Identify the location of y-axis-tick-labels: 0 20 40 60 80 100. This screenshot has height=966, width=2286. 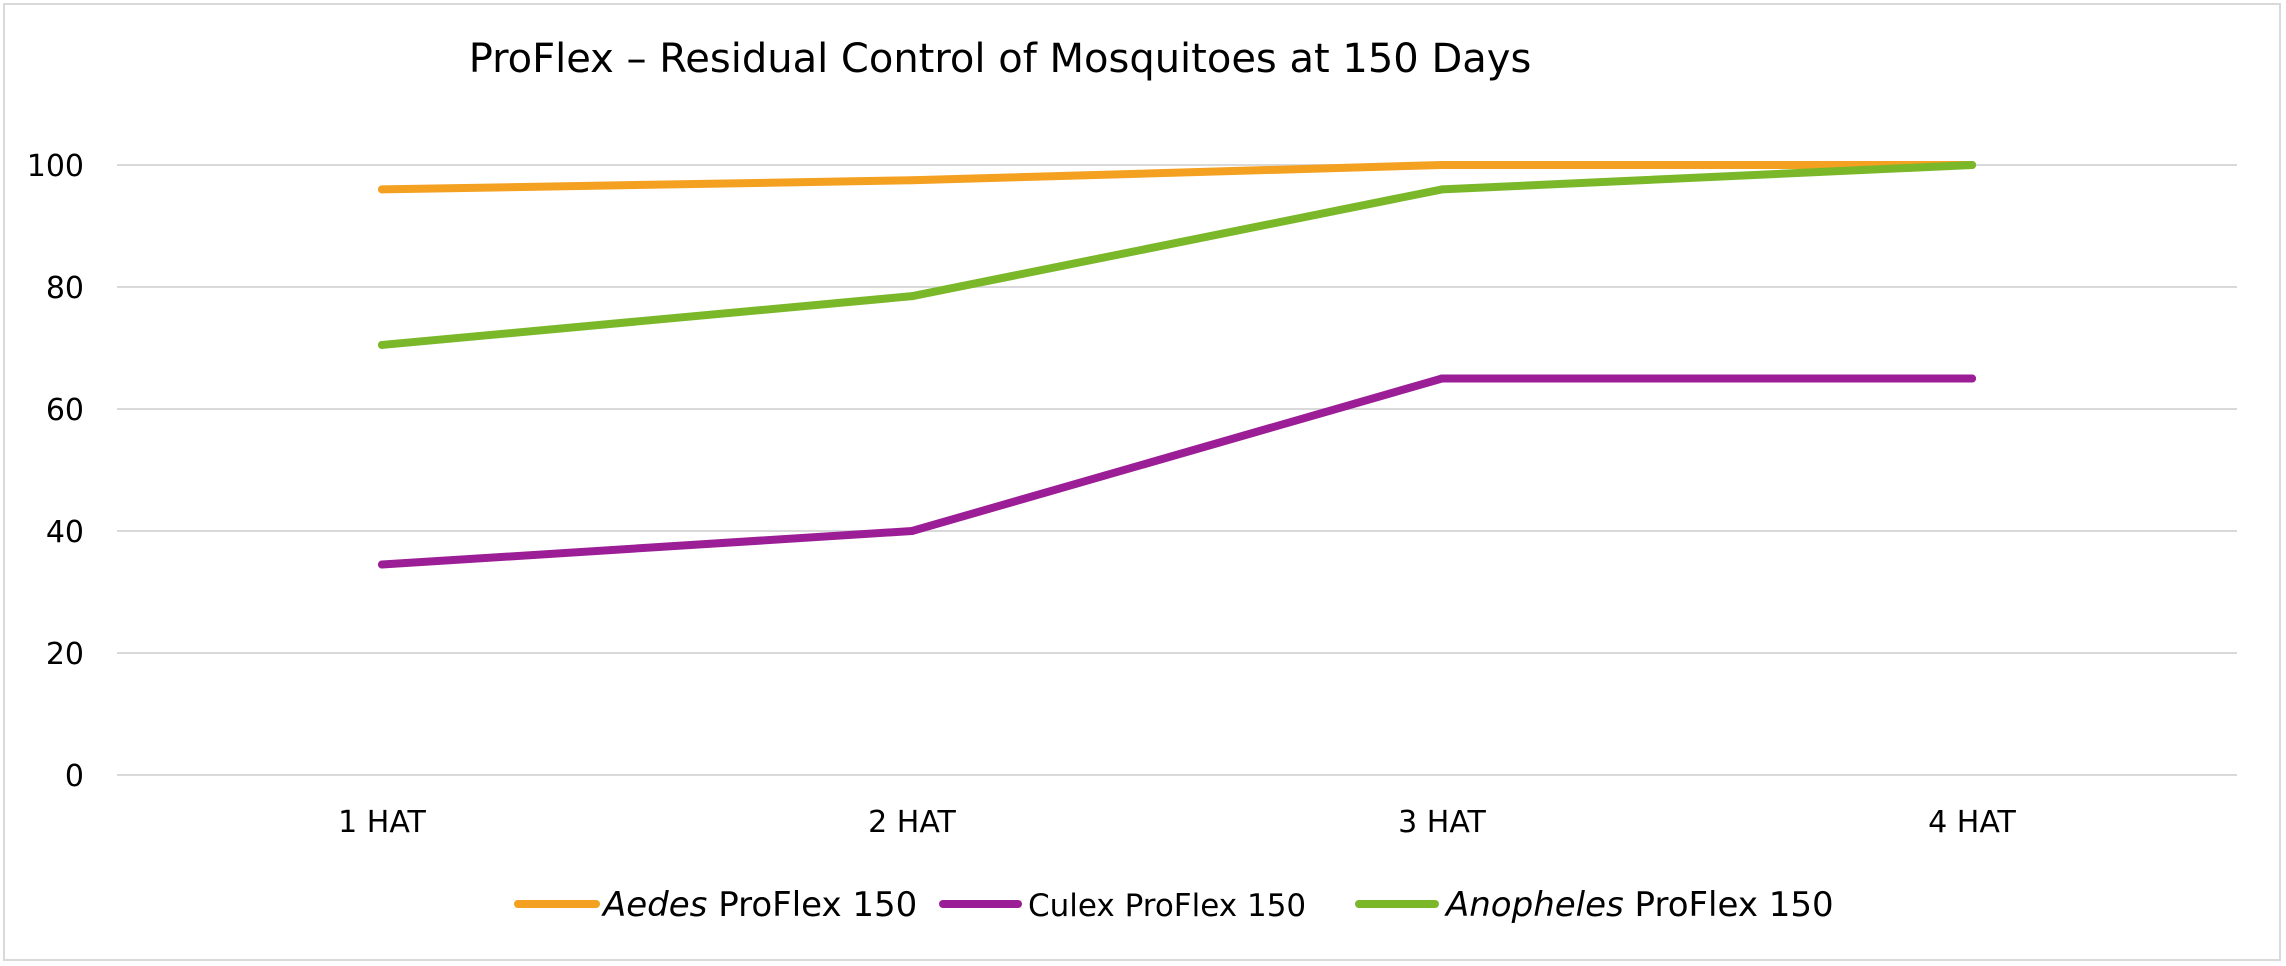
(55, 471).